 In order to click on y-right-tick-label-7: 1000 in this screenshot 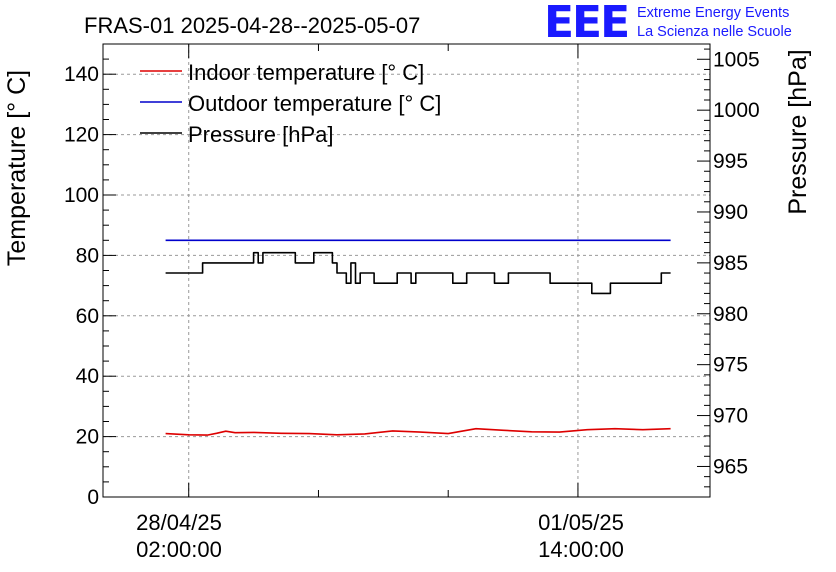, I will do `click(736, 110)`.